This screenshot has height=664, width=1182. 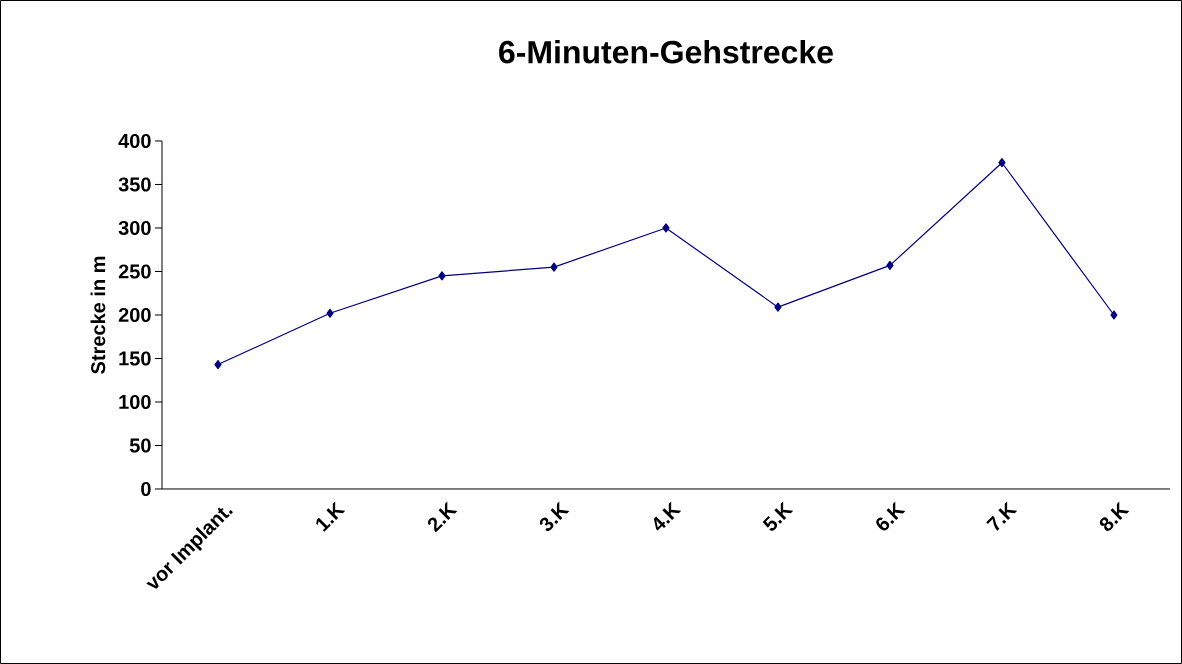 What do you see at coordinates (1114, 516) in the screenshot?
I see `x-tick-label: 8.K` at bounding box center [1114, 516].